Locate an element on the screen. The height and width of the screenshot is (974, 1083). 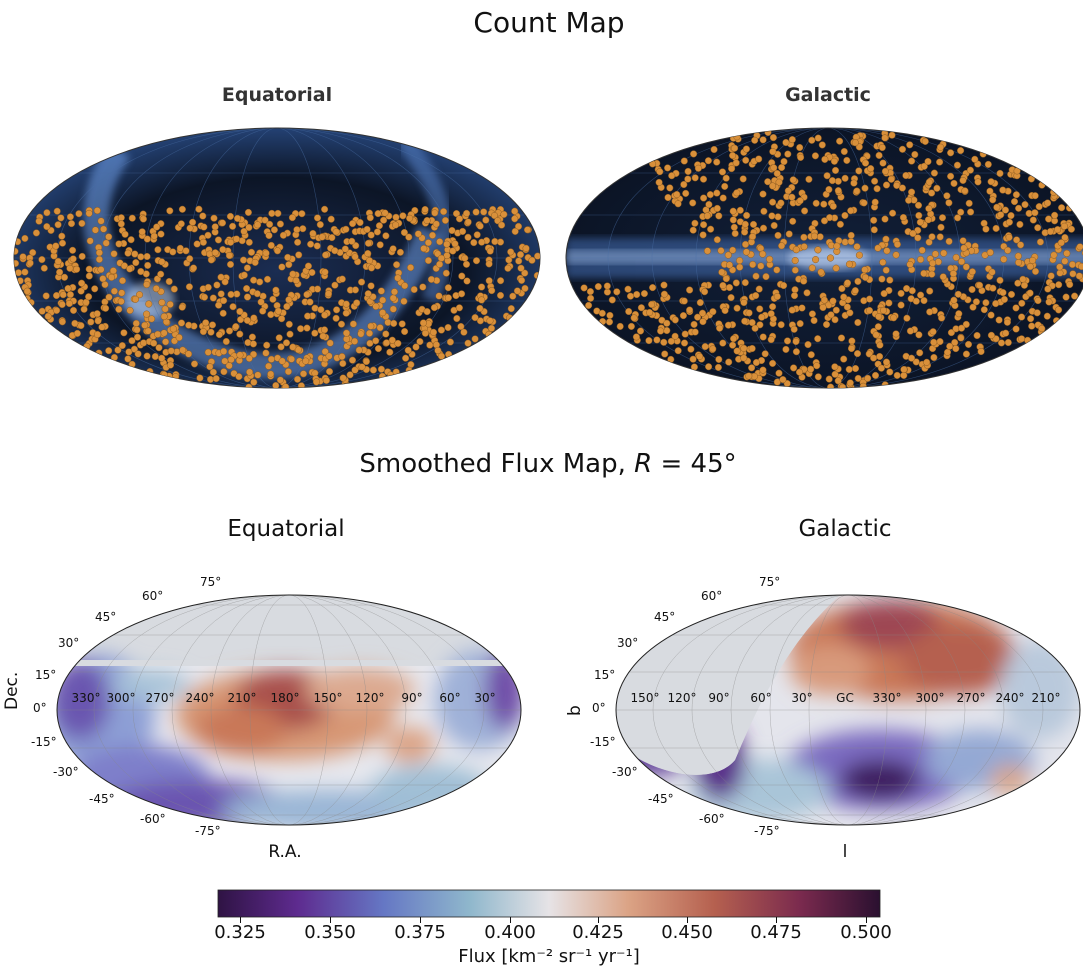
eq-xtick: 150° is located at coordinates (328, 698).